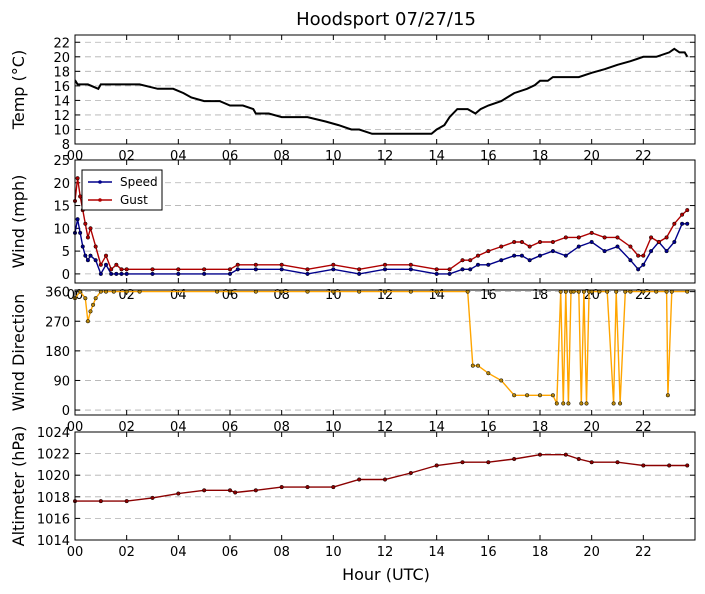 This screenshot has width=705, height=594. What do you see at coordinates (381, 478) in the screenshot?
I see `series-line-altimeter` at bounding box center [381, 478].